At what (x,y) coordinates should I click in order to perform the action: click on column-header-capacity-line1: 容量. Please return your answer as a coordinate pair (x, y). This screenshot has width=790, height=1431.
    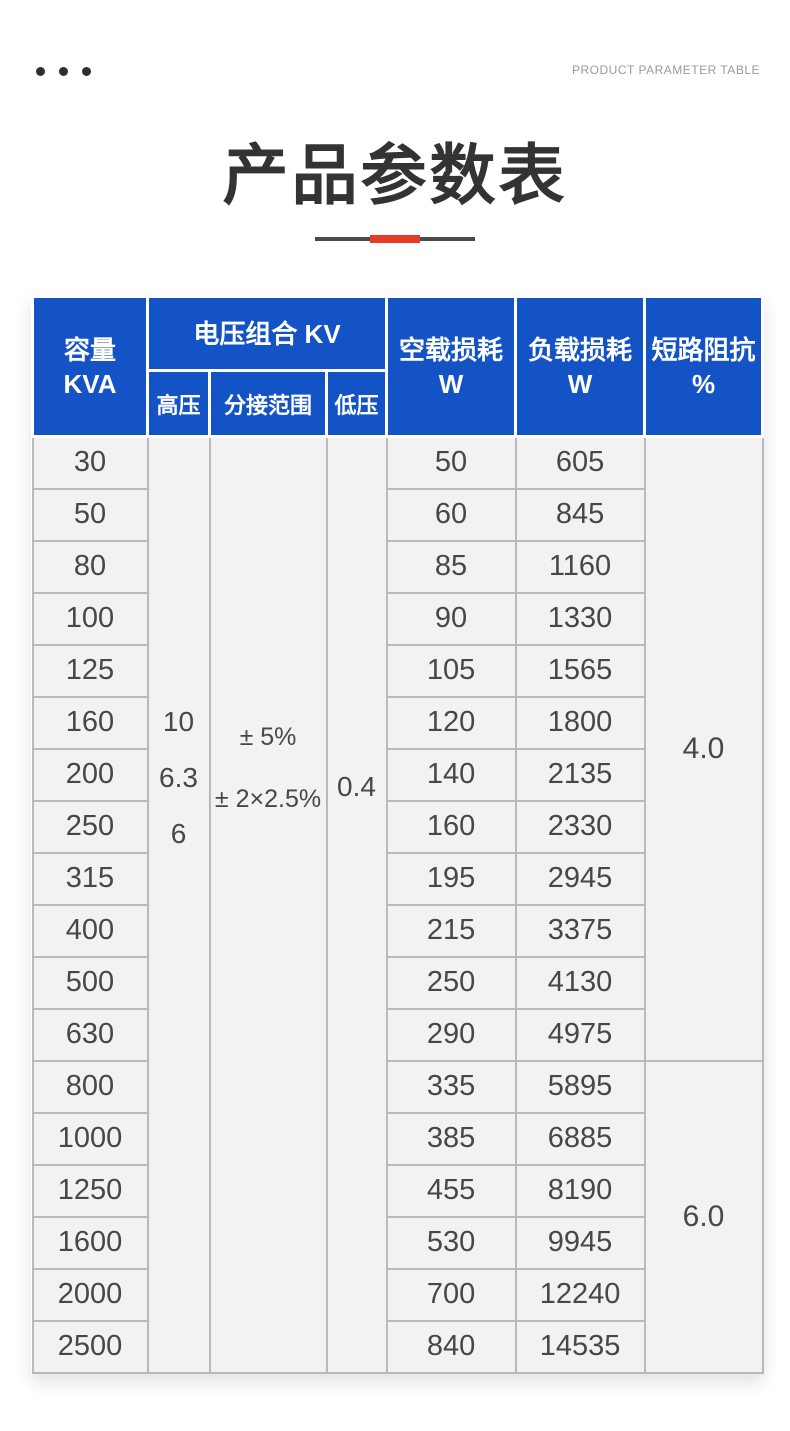
    Looking at the image, I should click on (89, 349).